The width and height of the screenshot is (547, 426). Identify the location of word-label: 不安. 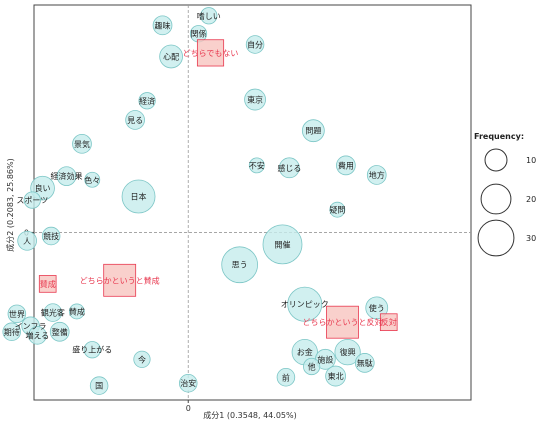
(257, 165).